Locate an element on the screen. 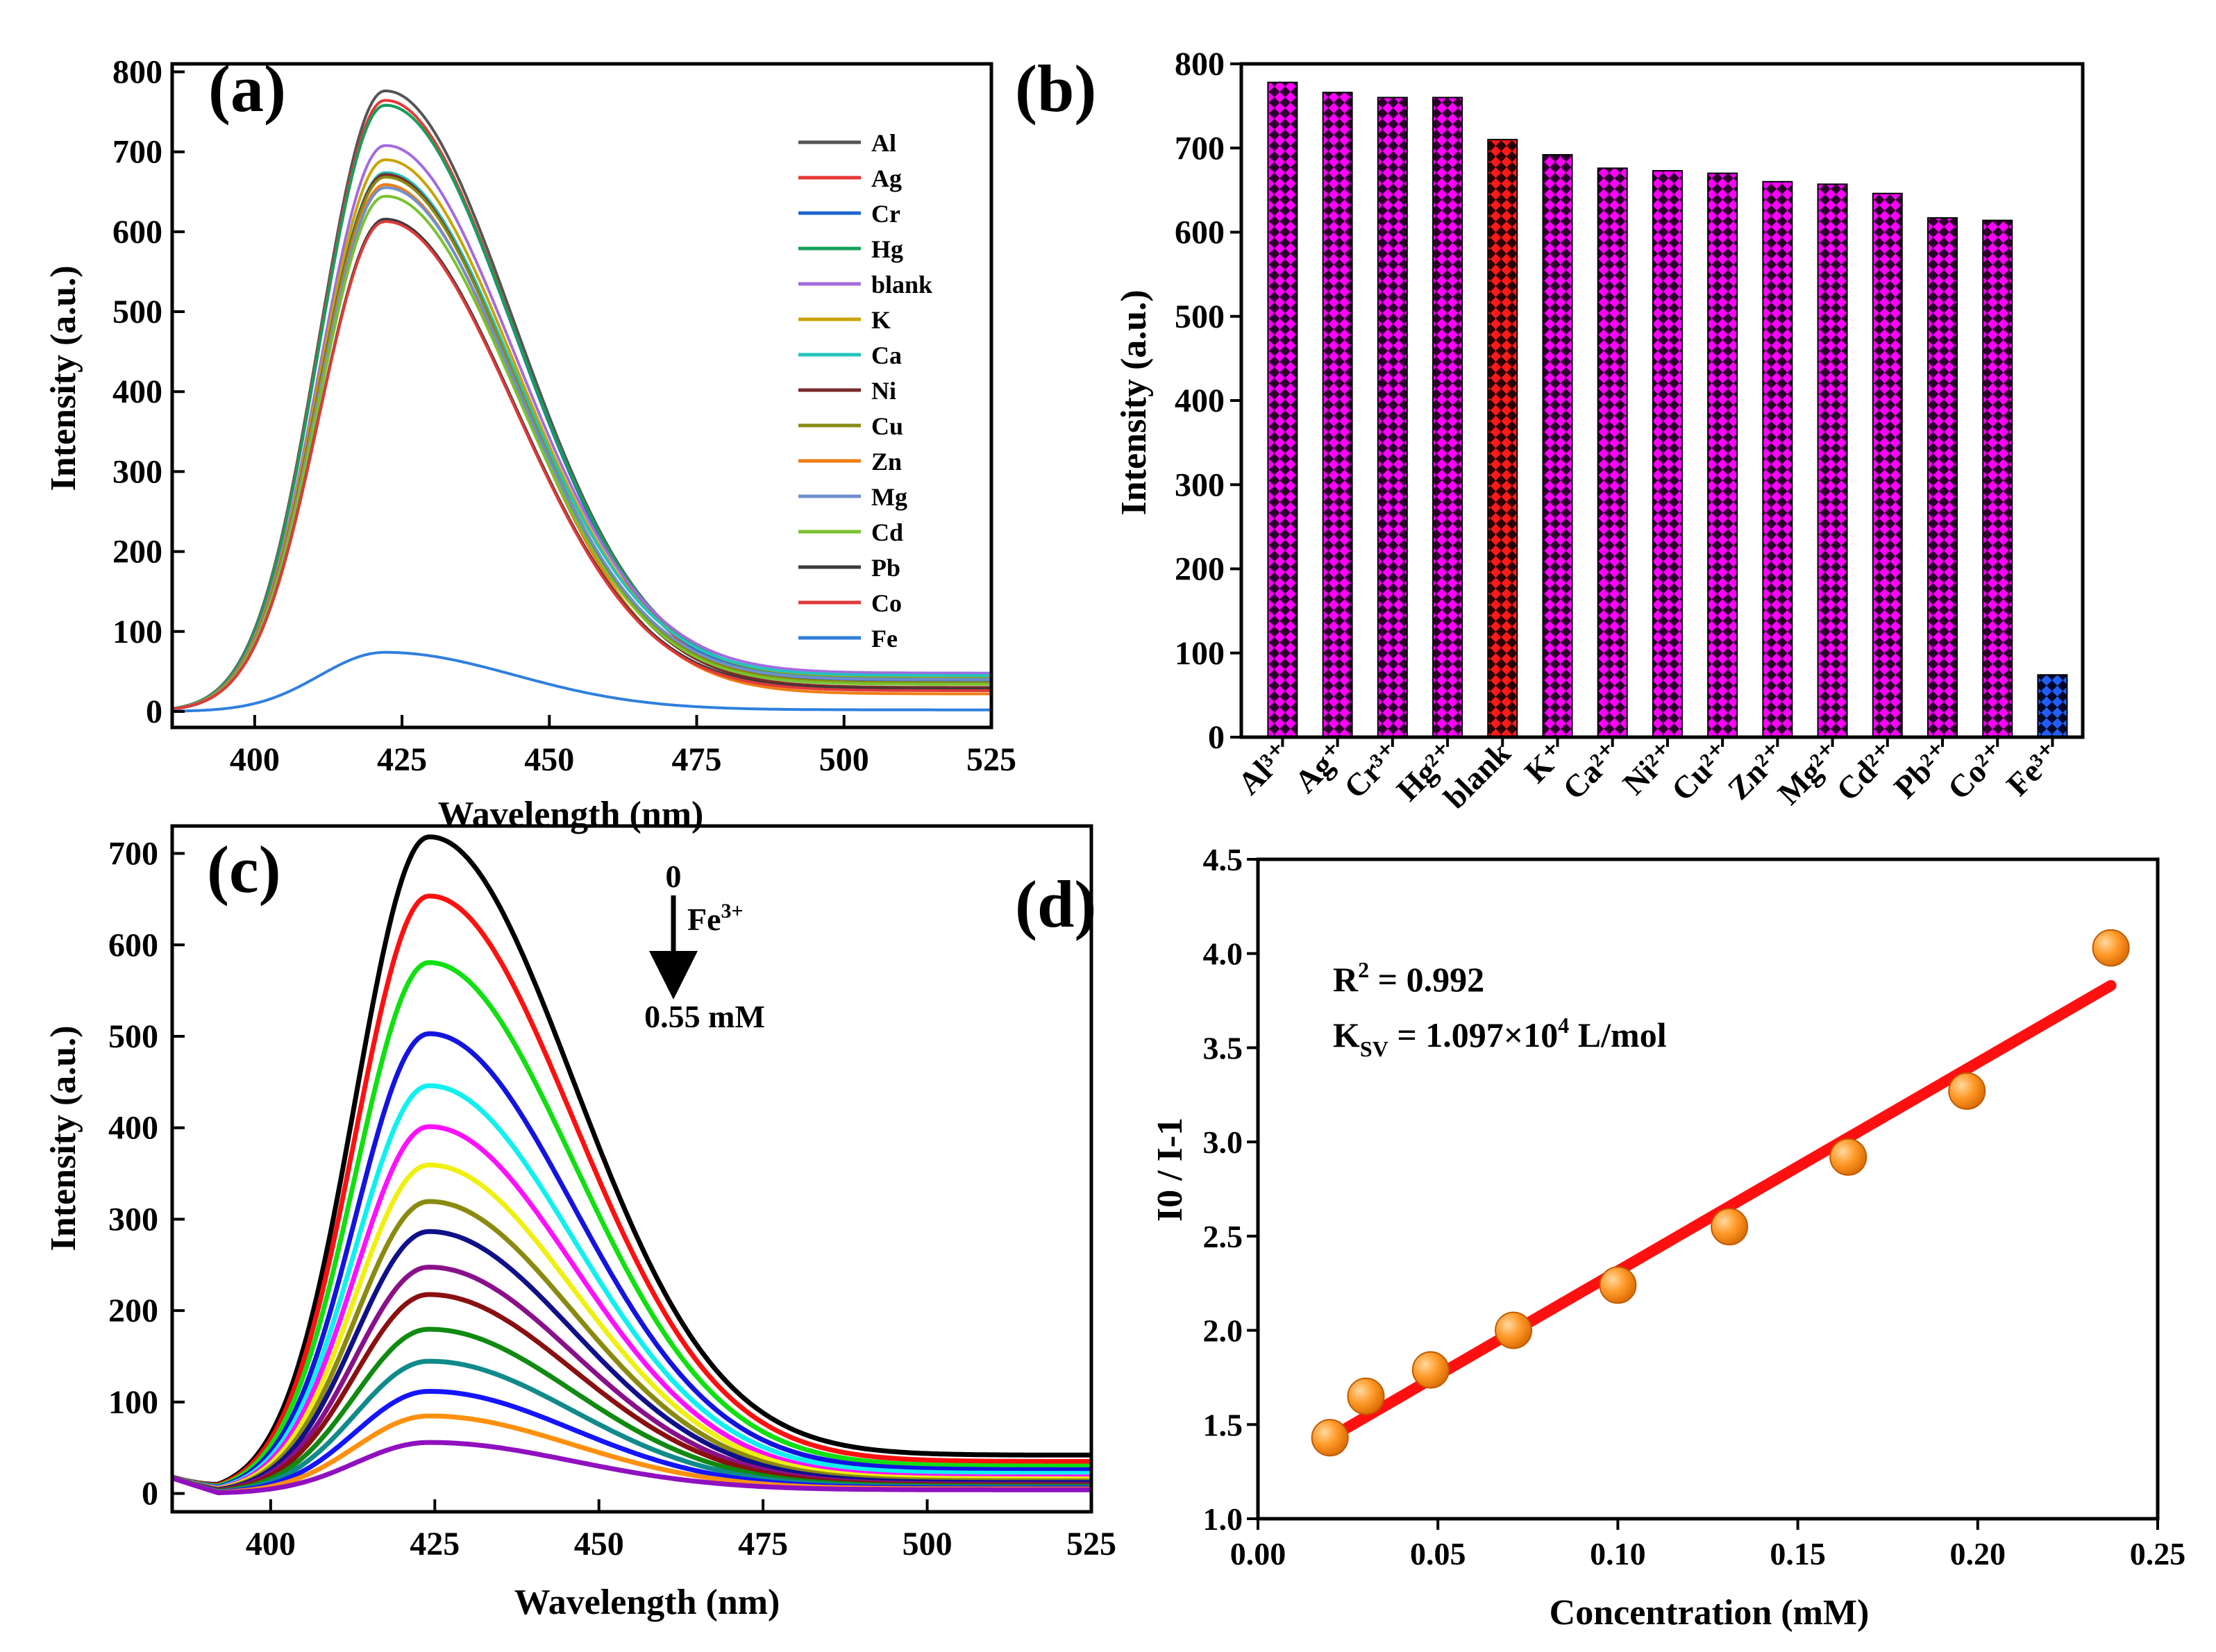 This screenshot has height=1652, width=2216. panel-d-xlabel: Concentration (mM) is located at coordinates (1710, 1613).